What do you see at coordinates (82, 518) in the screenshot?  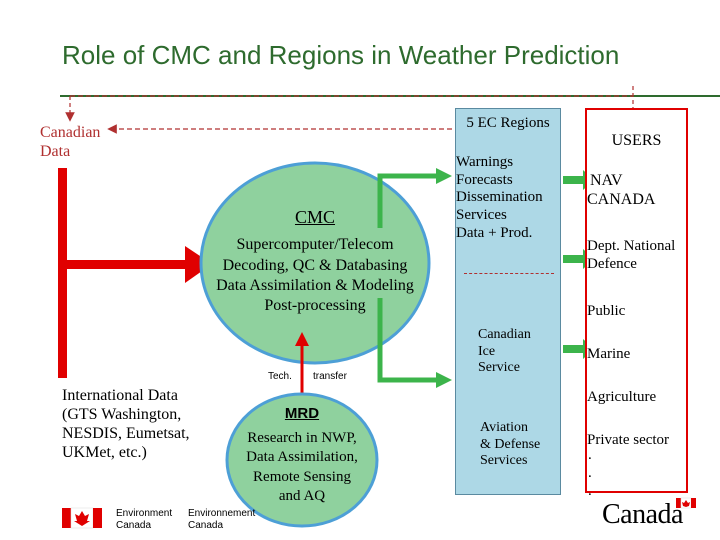 I see `environment-canada-flag-icon` at bounding box center [82, 518].